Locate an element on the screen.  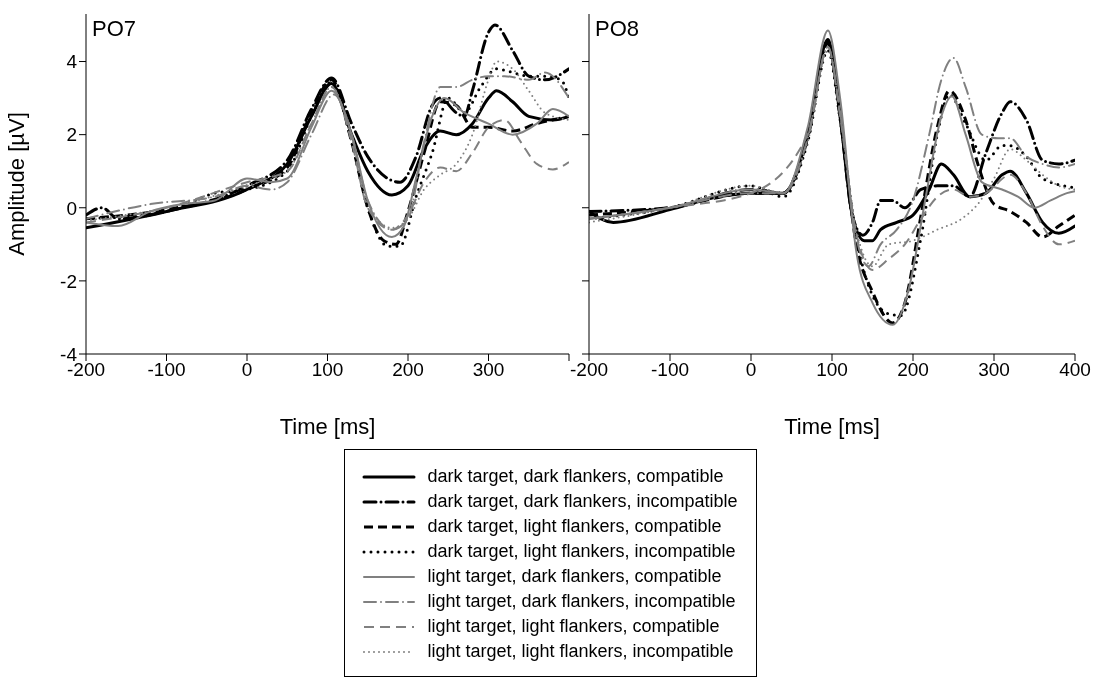
legend-label: light target, light flankers, compatible is located at coordinates (573, 626).